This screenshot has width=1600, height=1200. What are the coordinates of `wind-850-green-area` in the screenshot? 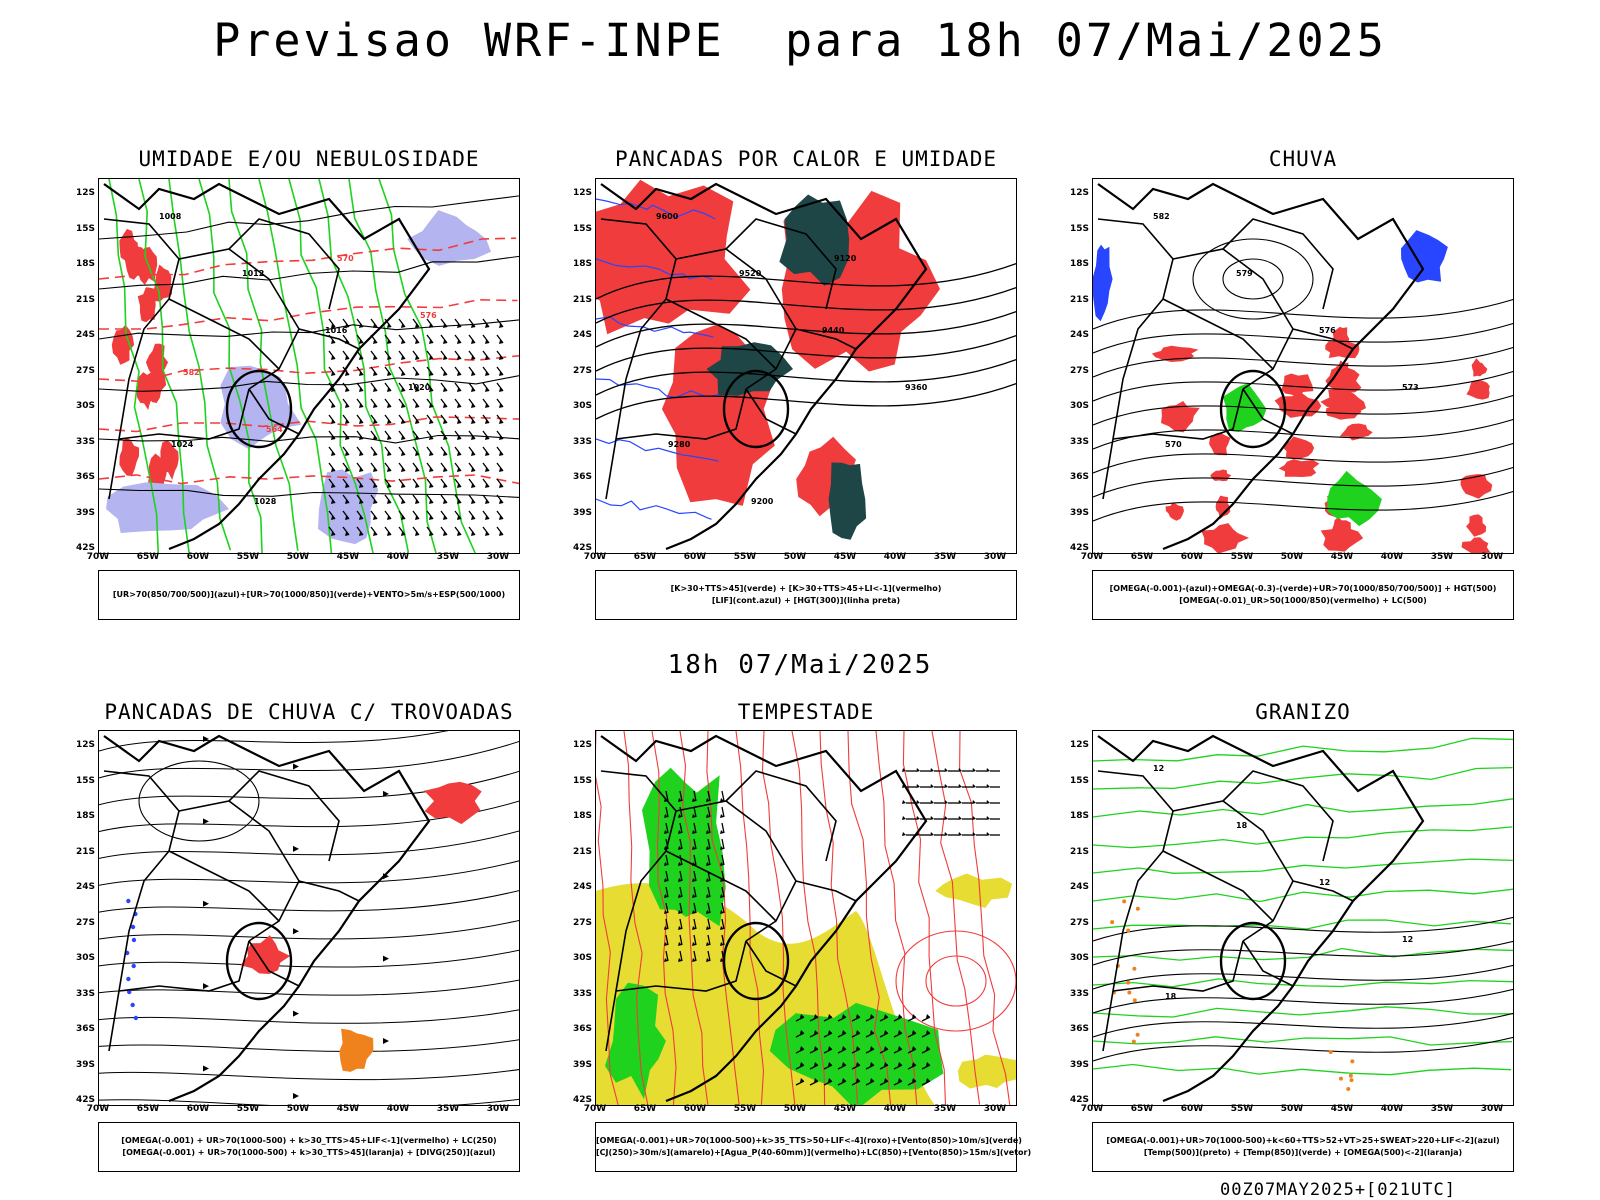 It's located at (635, 1041).